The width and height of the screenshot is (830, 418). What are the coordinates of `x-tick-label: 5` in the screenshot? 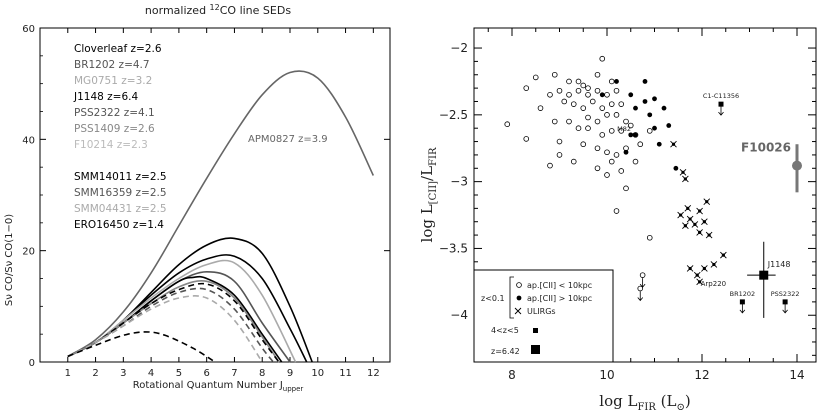 It's located at (179, 373).